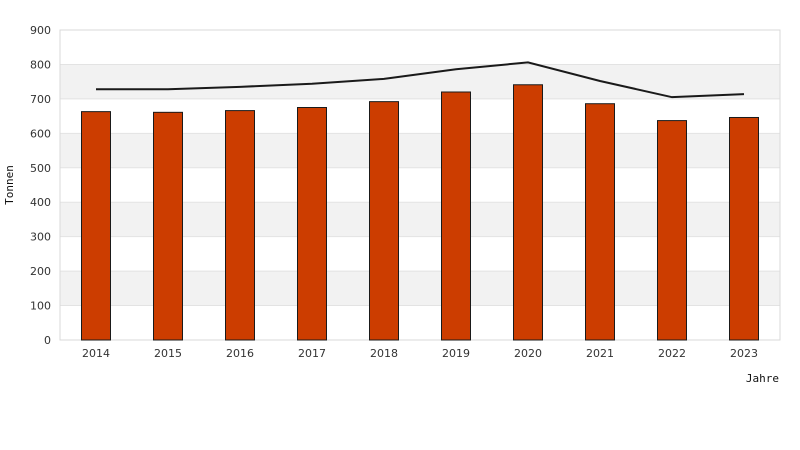  I want to click on x-tick-label: 2023, so click(744, 353).